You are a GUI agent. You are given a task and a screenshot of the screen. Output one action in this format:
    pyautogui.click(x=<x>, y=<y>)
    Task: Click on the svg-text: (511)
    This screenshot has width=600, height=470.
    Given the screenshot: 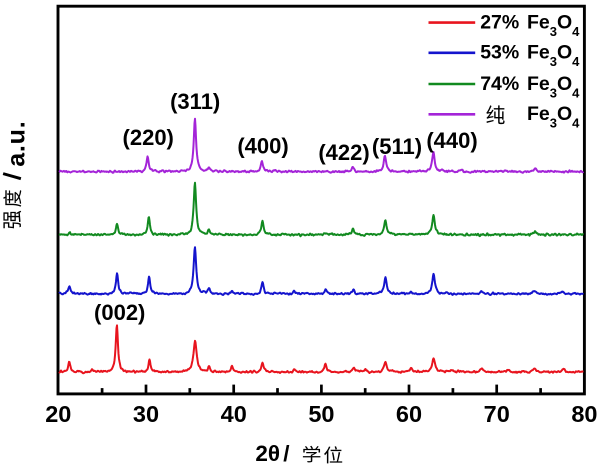 What is the action you would take?
    pyautogui.click(x=397, y=146)
    